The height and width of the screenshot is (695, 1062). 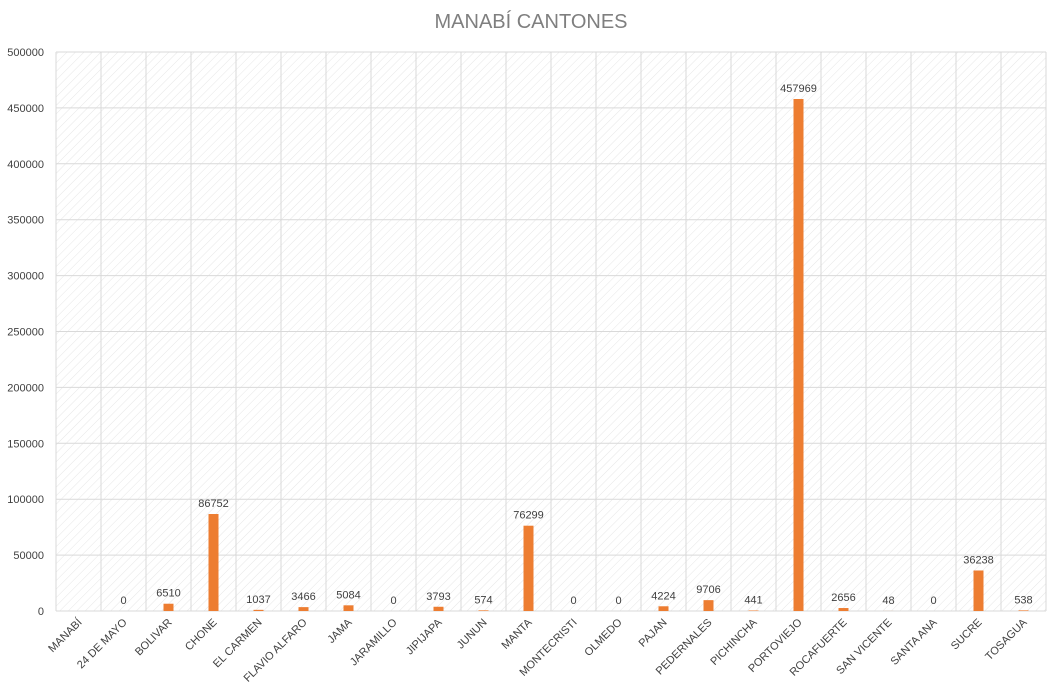 I want to click on y-tick-label: 0, so click(x=41, y=612).